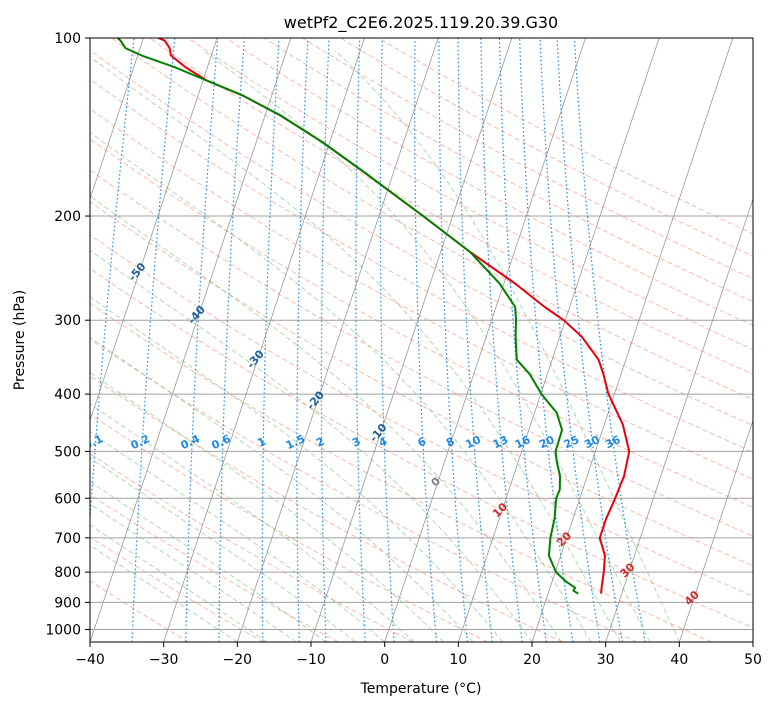 This screenshot has height=708, width=775. What do you see at coordinates (67, 39) in the screenshot?
I see `y-tick-label: 100` at bounding box center [67, 39].